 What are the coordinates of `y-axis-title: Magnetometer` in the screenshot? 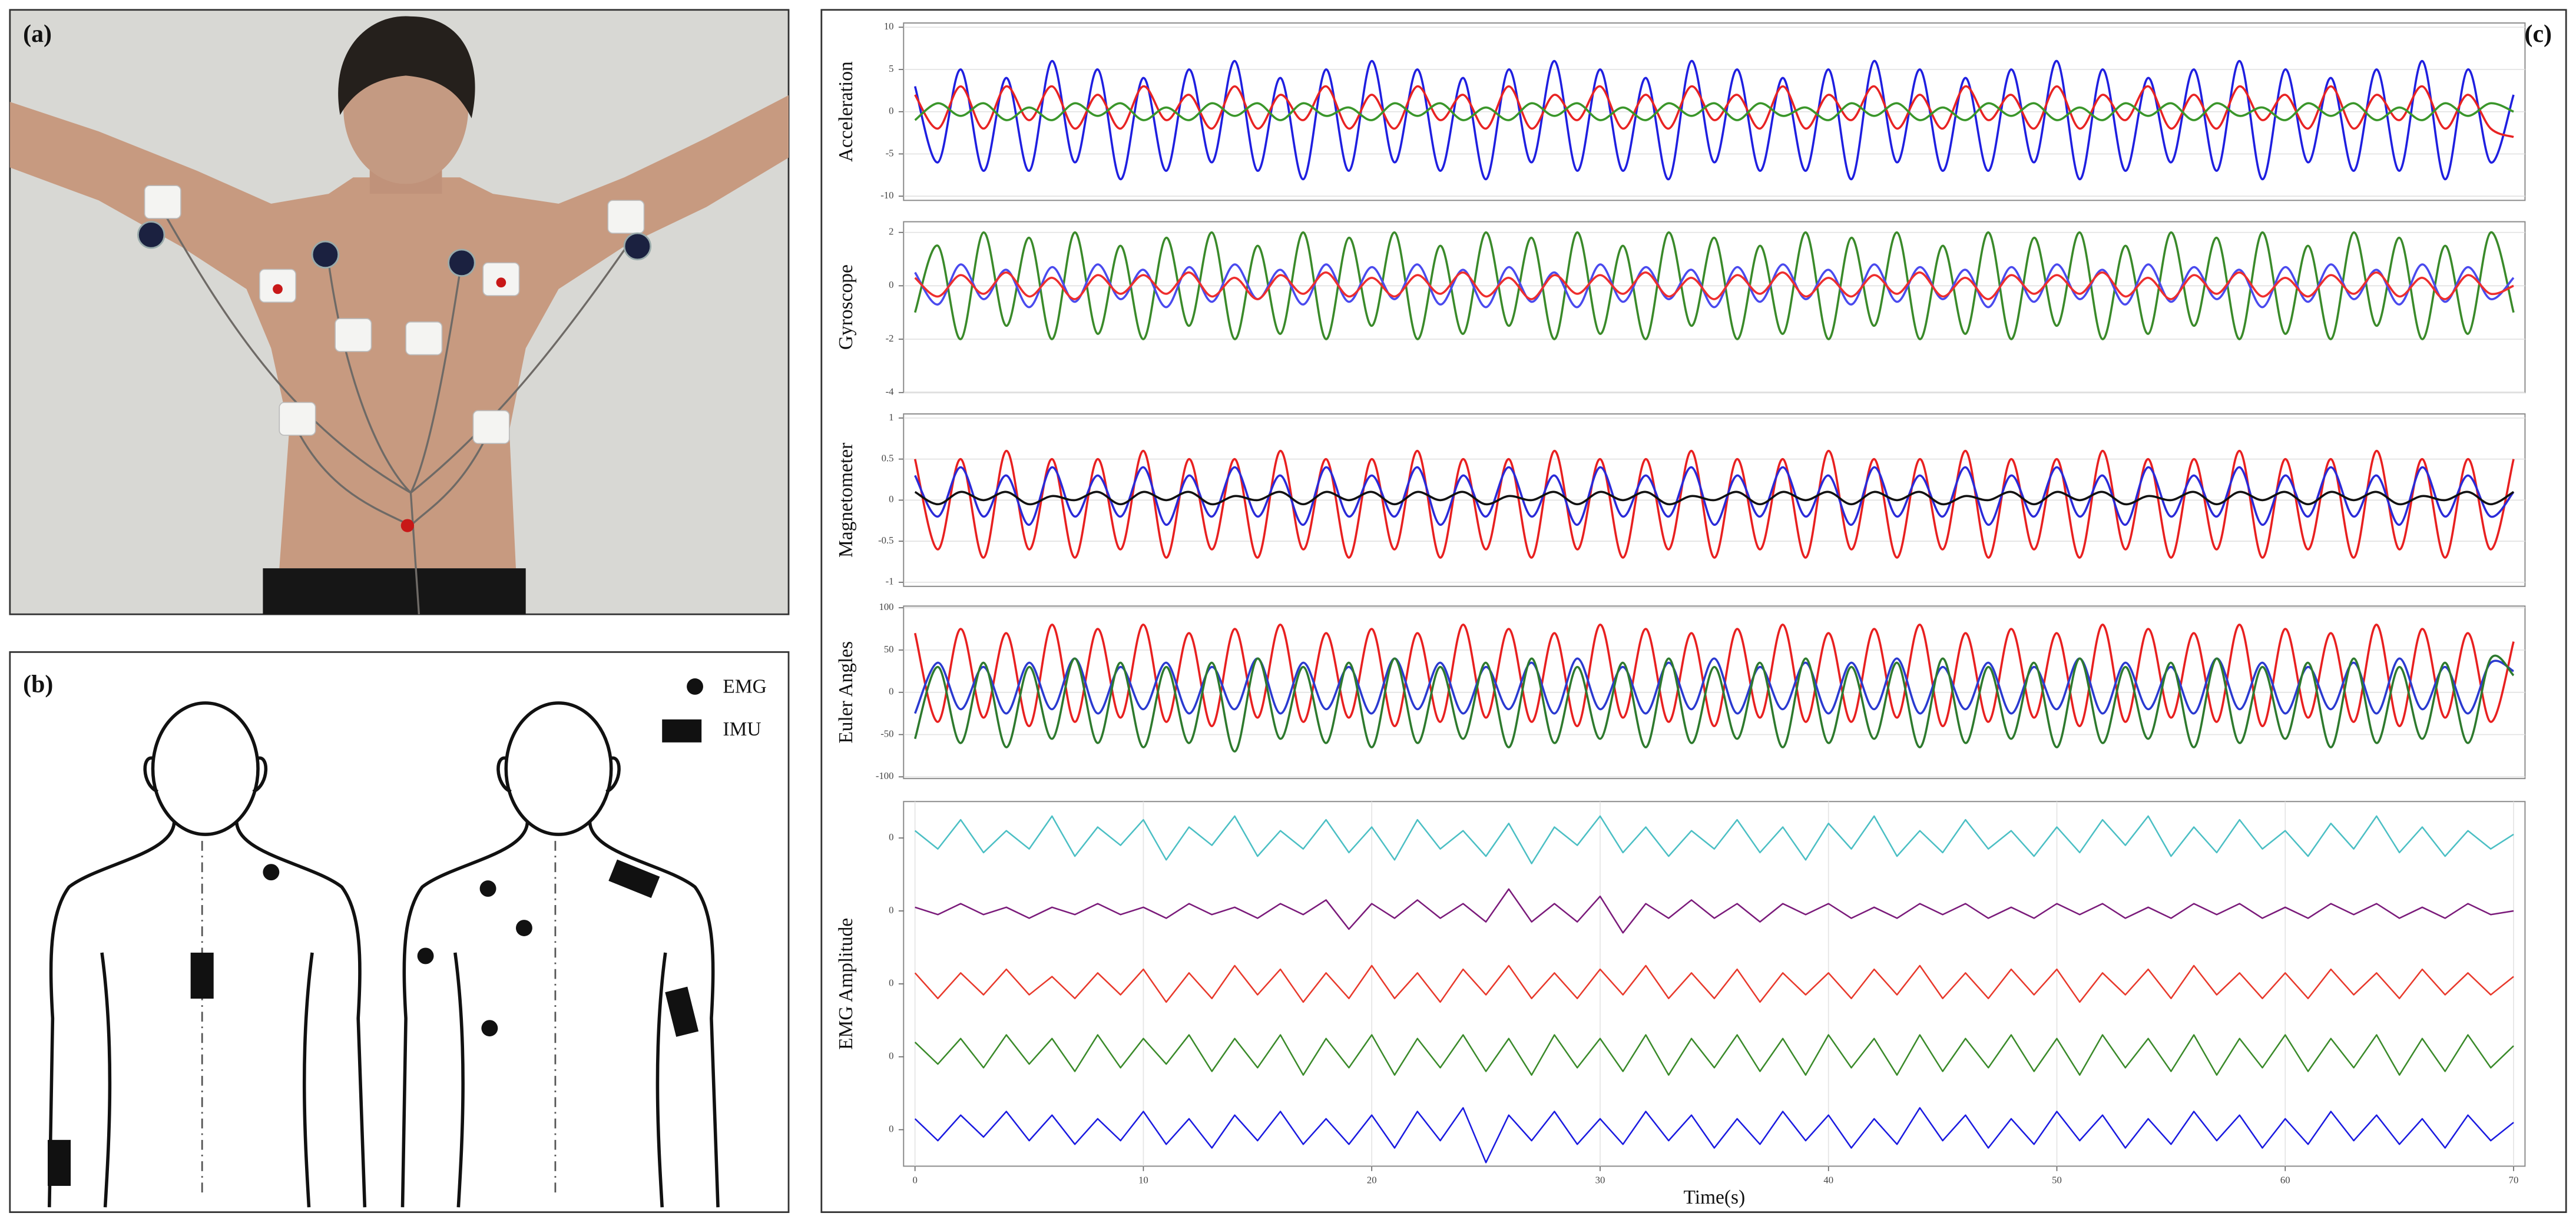 It's located at (846, 501).